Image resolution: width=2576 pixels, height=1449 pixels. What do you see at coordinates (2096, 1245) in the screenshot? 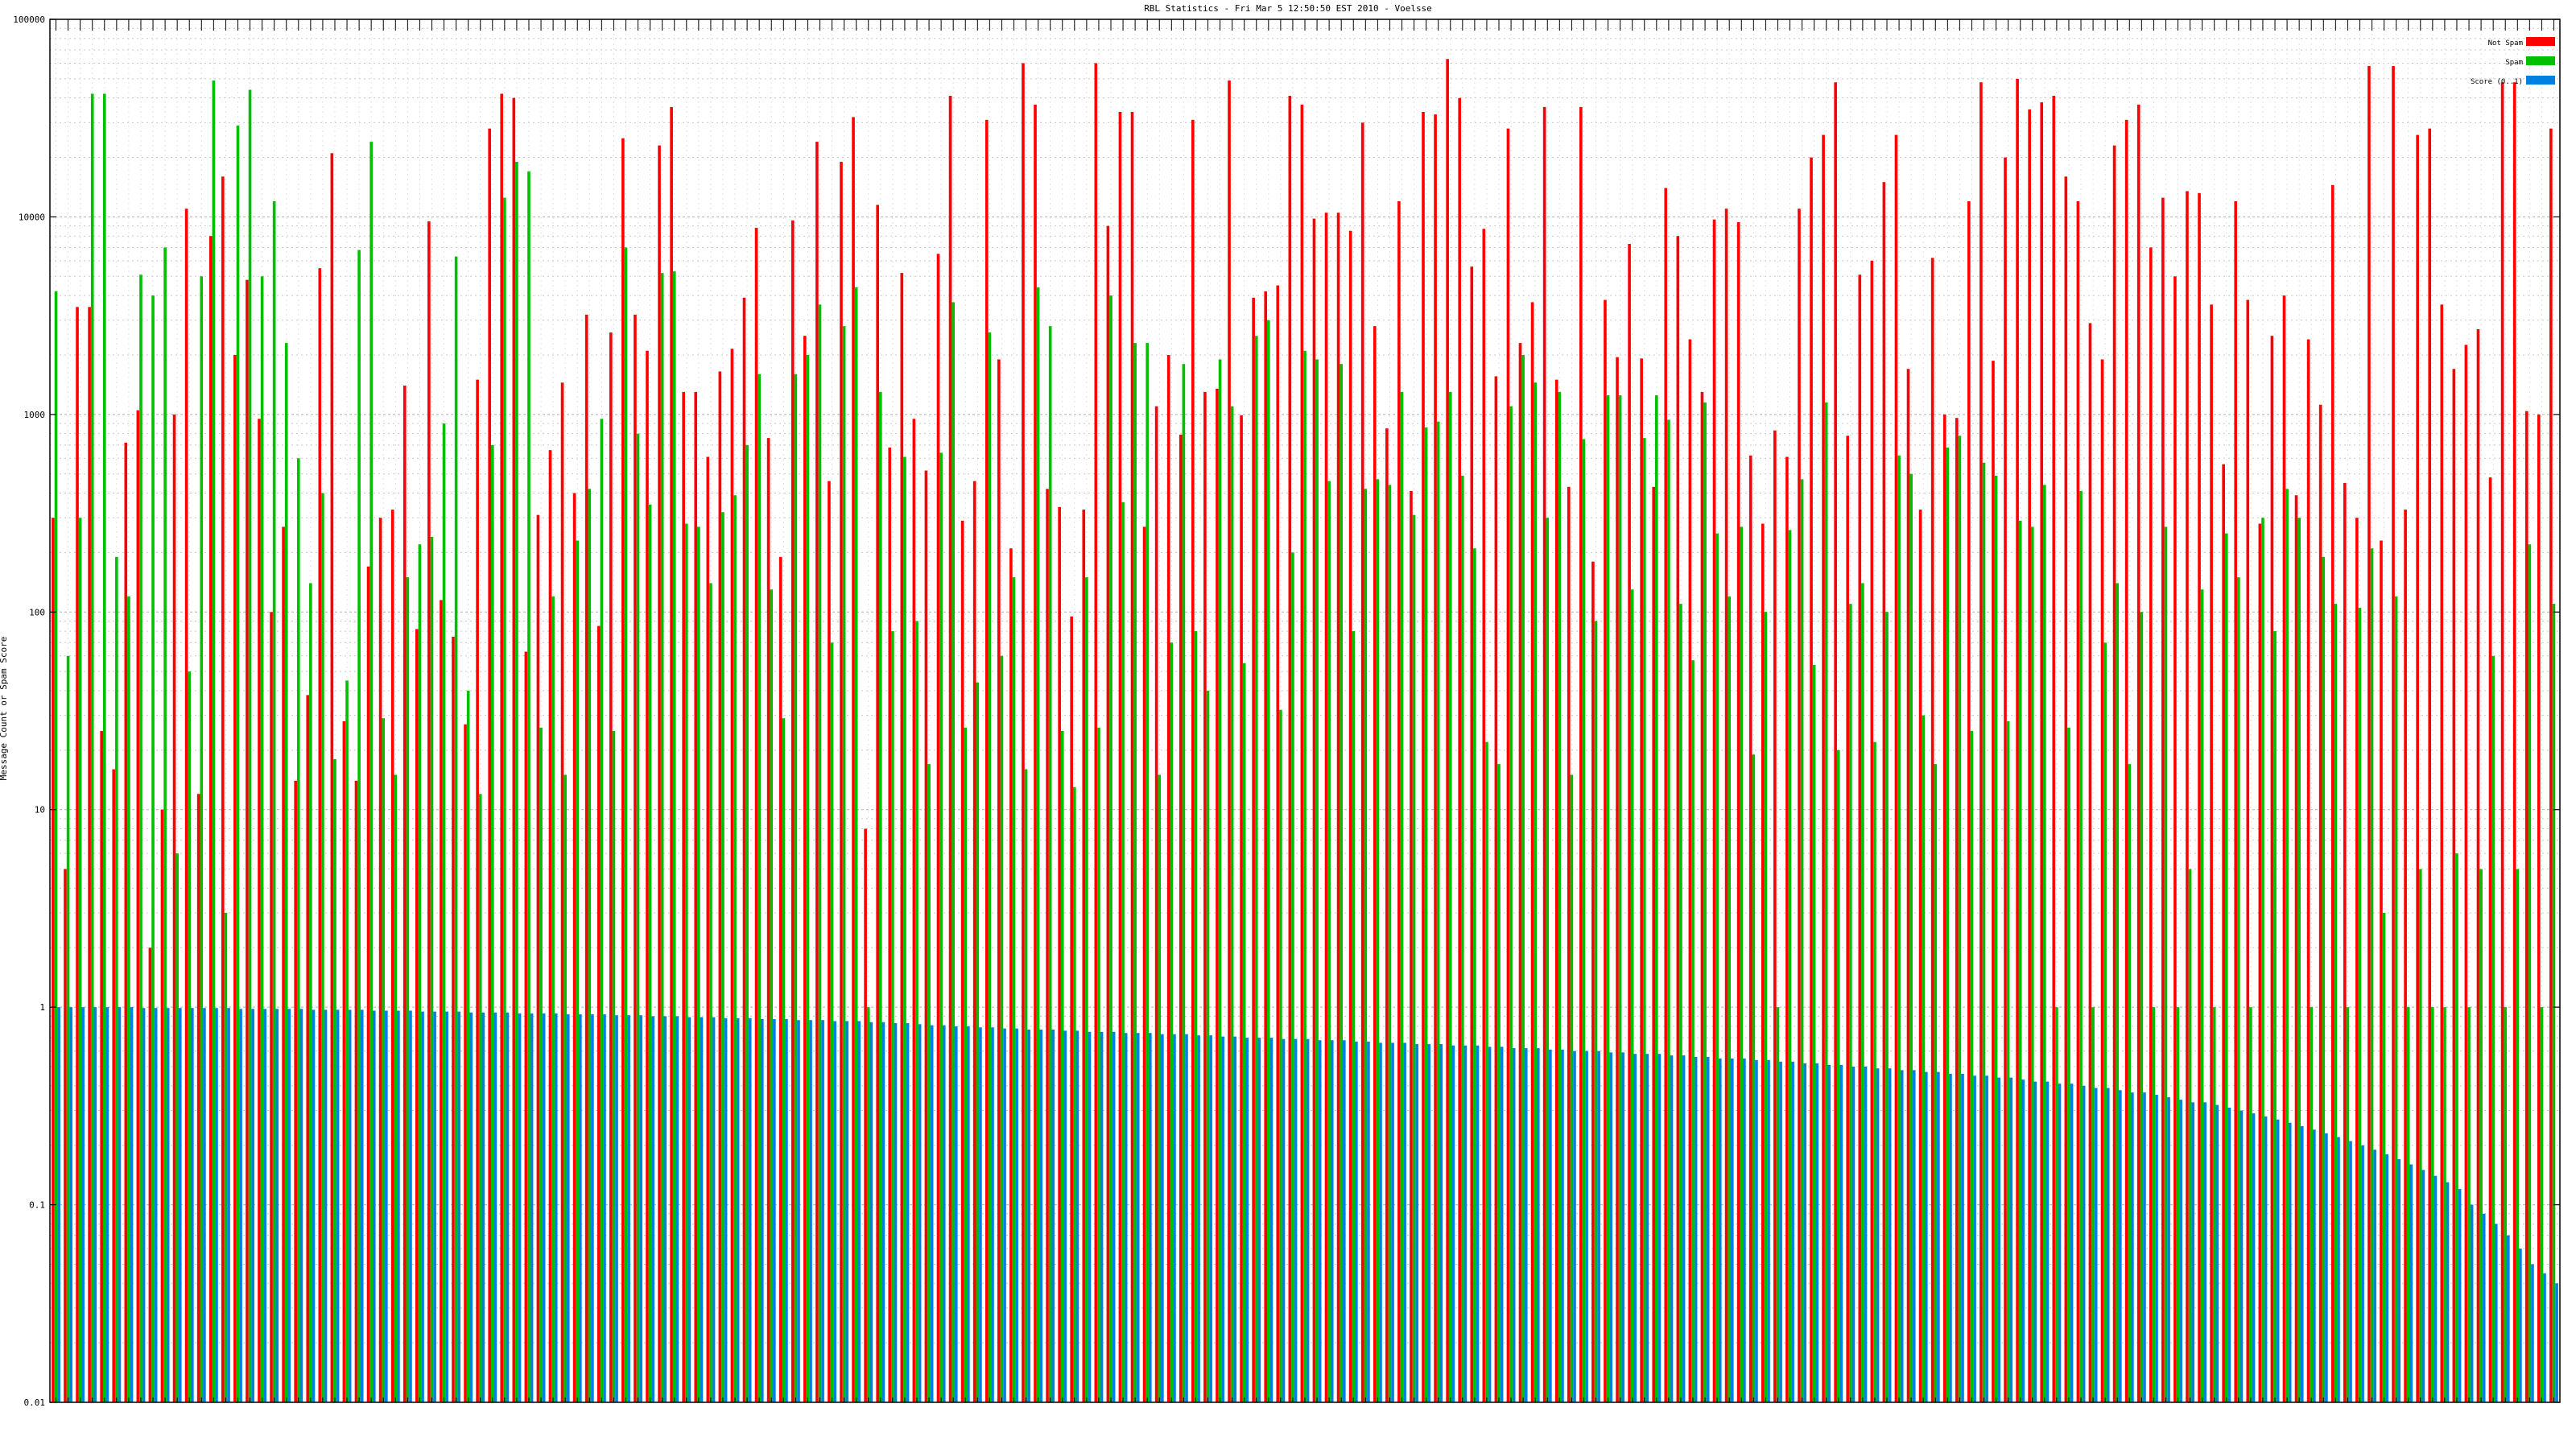
I see `bar-score-0-1--168` at bounding box center [2096, 1245].